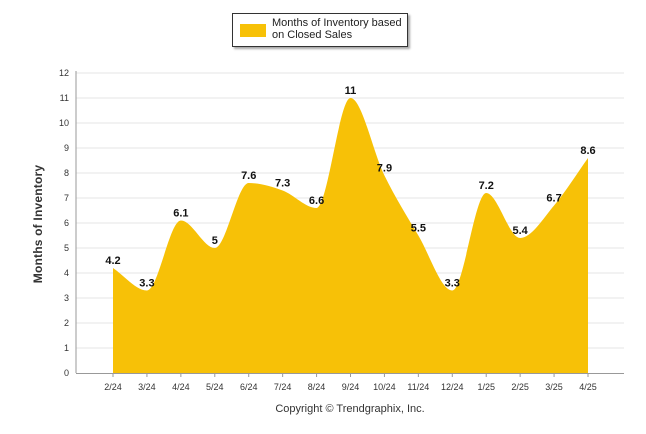  What do you see at coordinates (64, 73) in the screenshot?
I see `y-tick-label: 12` at bounding box center [64, 73].